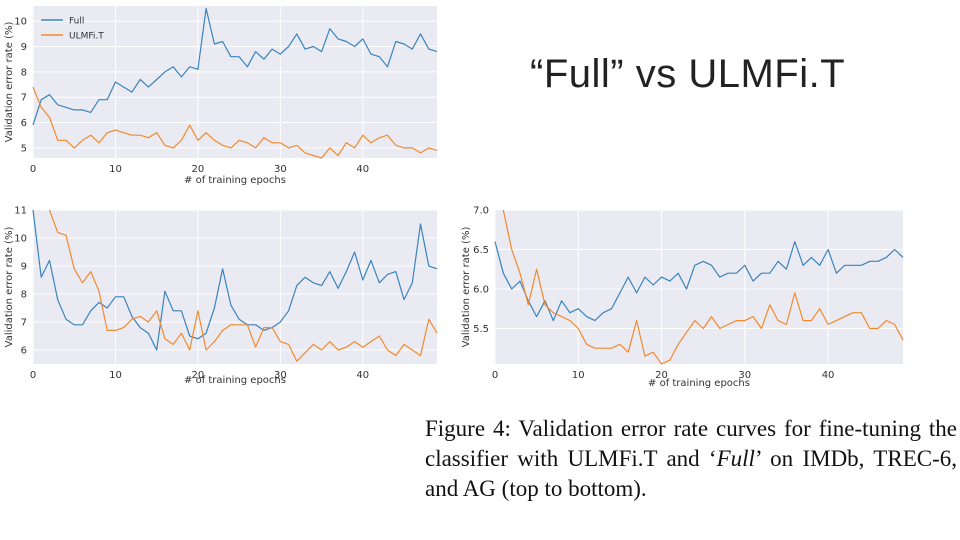  I want to click on y-tick-label: 11, so click(20, 211).